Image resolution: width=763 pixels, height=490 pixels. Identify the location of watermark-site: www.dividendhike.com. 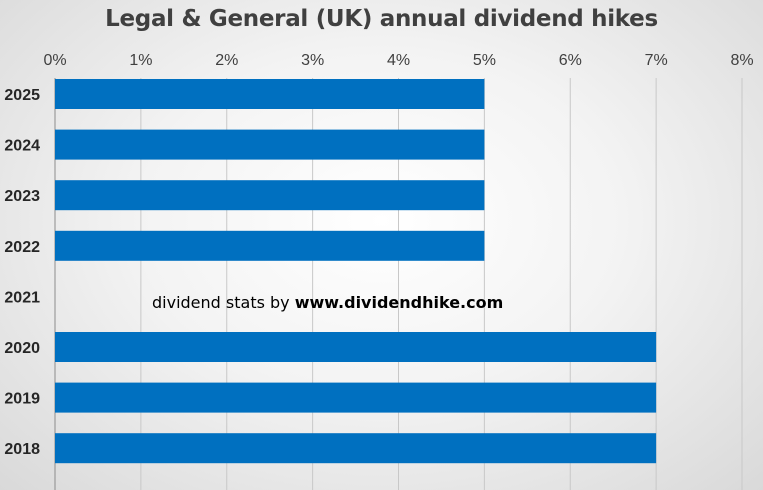
(399, 302).